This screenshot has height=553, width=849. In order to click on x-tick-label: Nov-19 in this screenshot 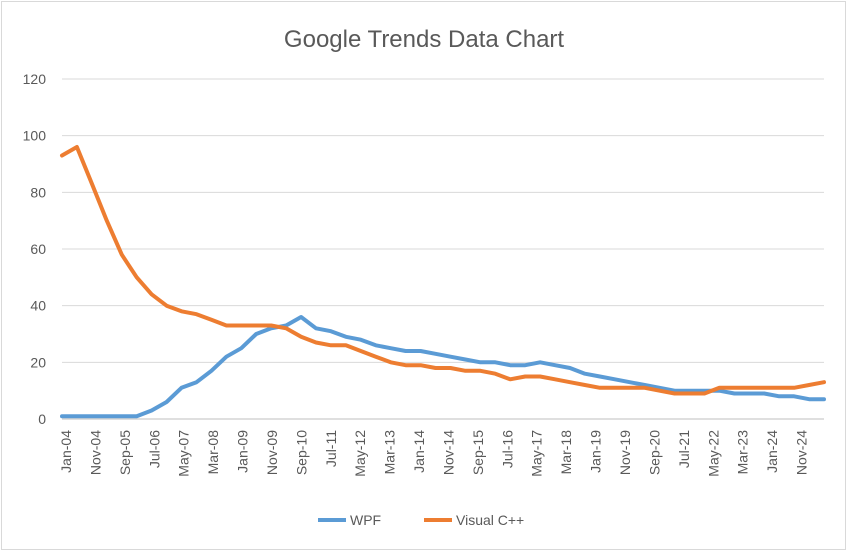, I will do `click(625, 452)`.